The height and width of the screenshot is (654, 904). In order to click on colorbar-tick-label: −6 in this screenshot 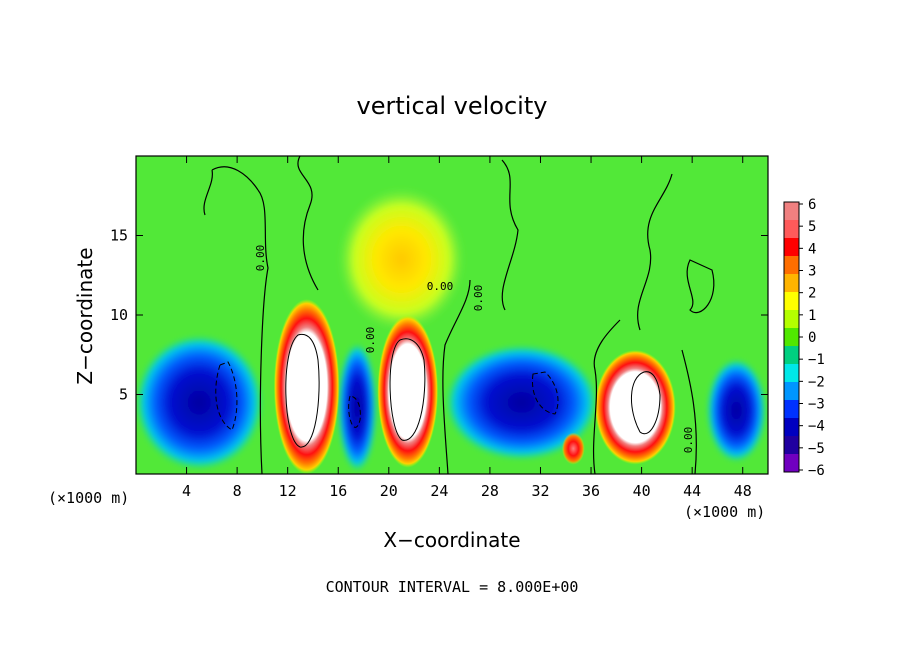, I will do `click(816, 471)`.